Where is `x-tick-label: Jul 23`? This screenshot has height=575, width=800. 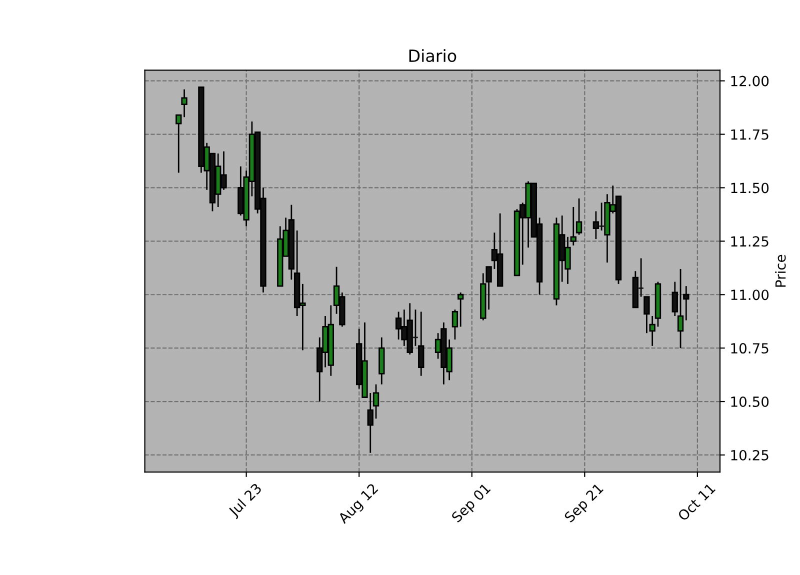
x-tick-label: Jul 23 is located at coordinates (245, 501).